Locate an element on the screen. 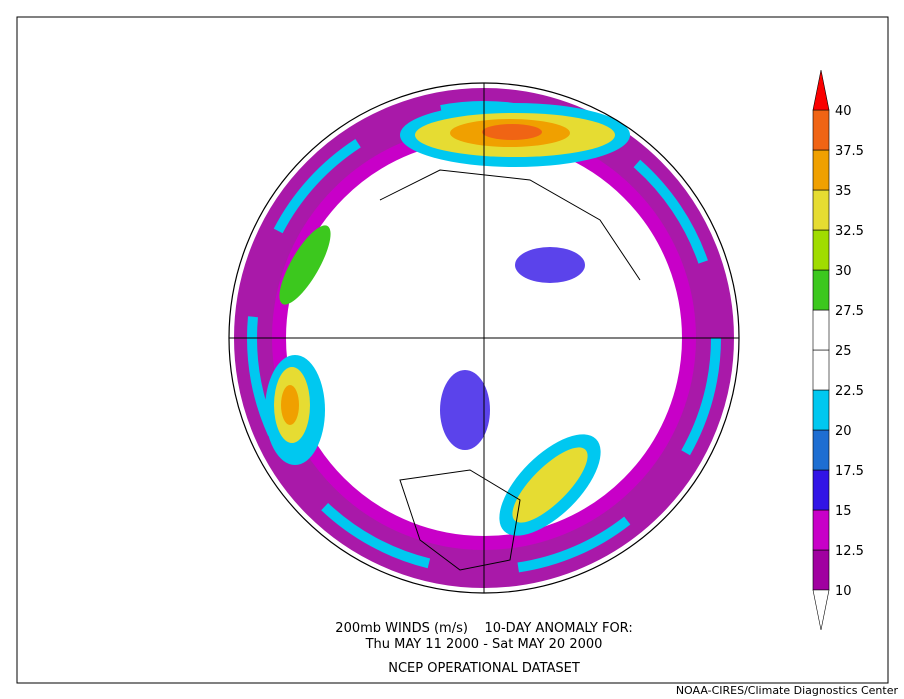 The height and width of the screenshot is (699, 904). colorbar-label: 22.5 is located at coordinates (849, 391).